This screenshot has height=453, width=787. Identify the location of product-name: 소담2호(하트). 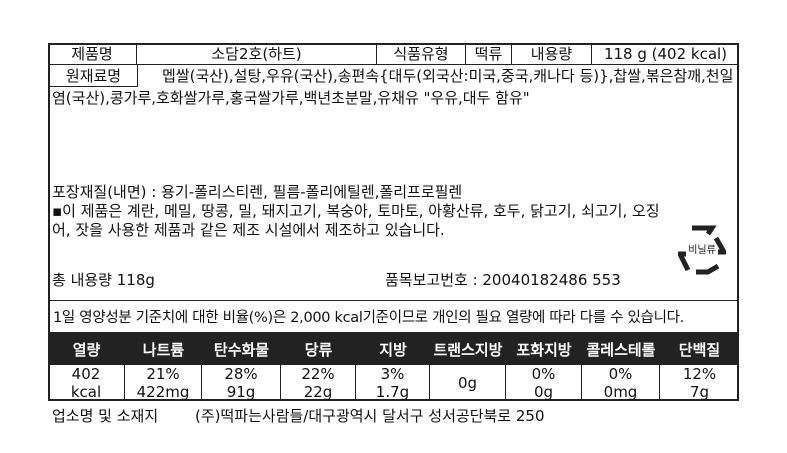
(257, 53).